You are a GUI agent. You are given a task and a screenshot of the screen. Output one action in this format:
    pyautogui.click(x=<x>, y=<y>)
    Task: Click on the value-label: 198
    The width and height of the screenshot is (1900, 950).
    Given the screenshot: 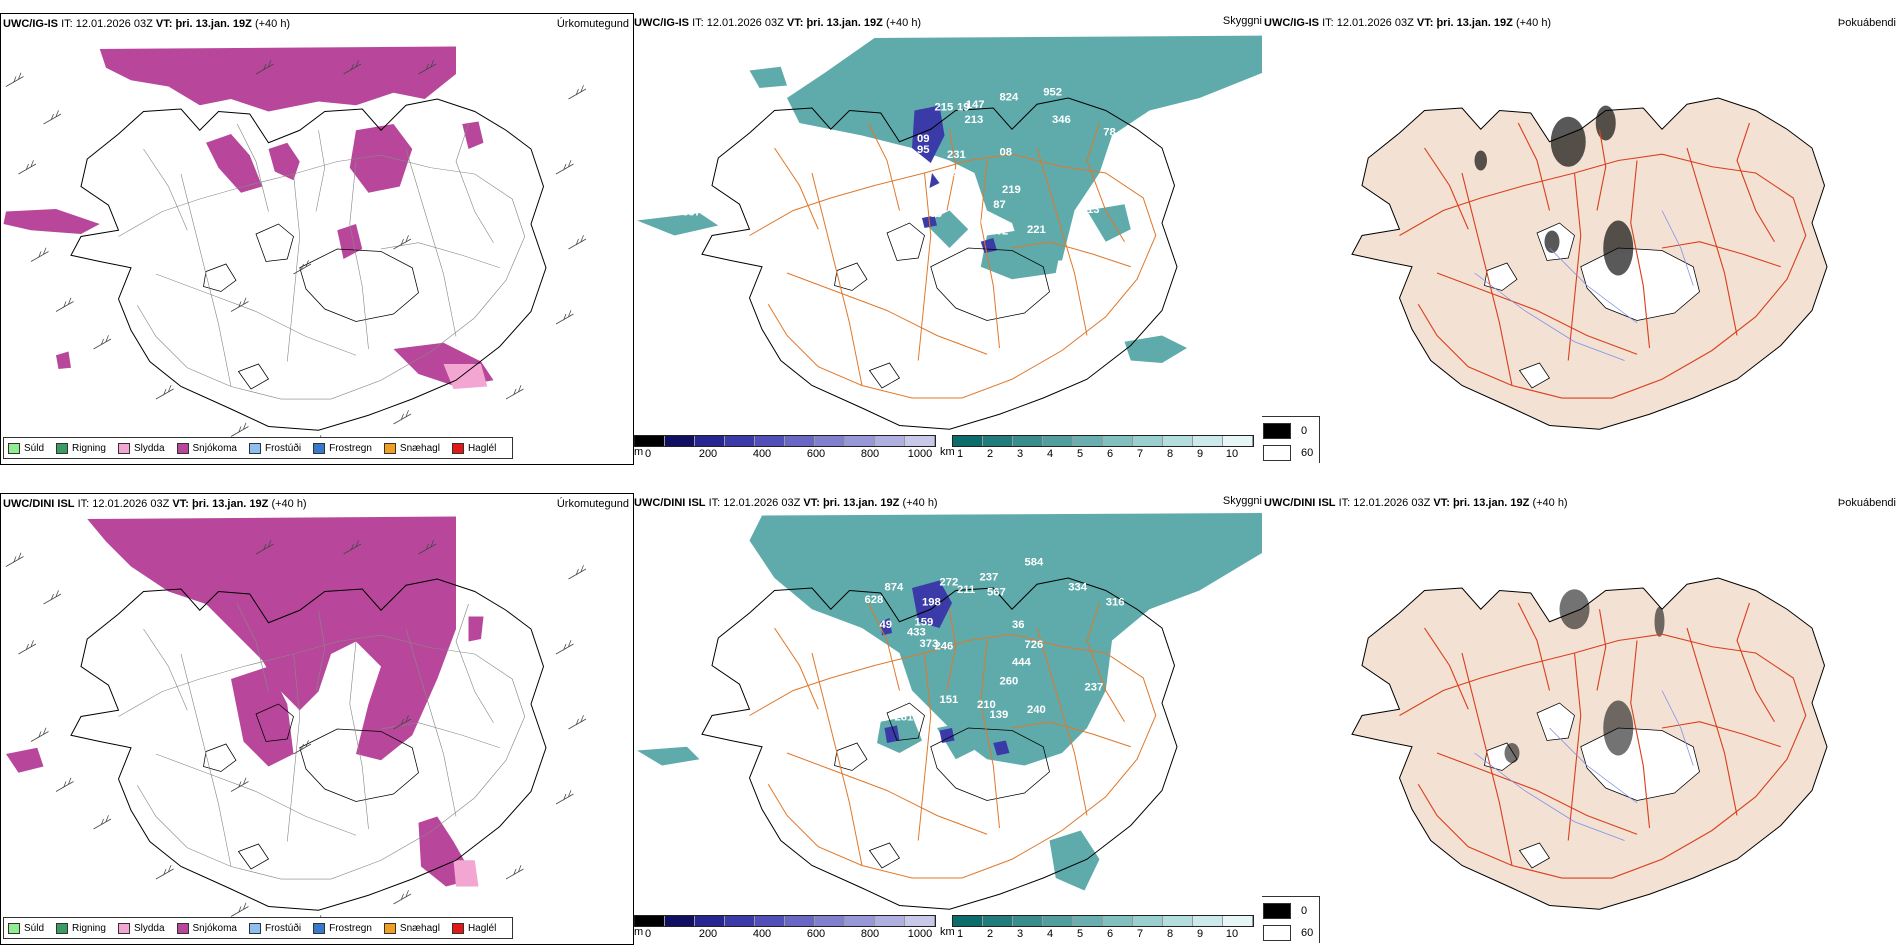 What is the action you would take?
    pyautogui.click(x=931, y=603)
    